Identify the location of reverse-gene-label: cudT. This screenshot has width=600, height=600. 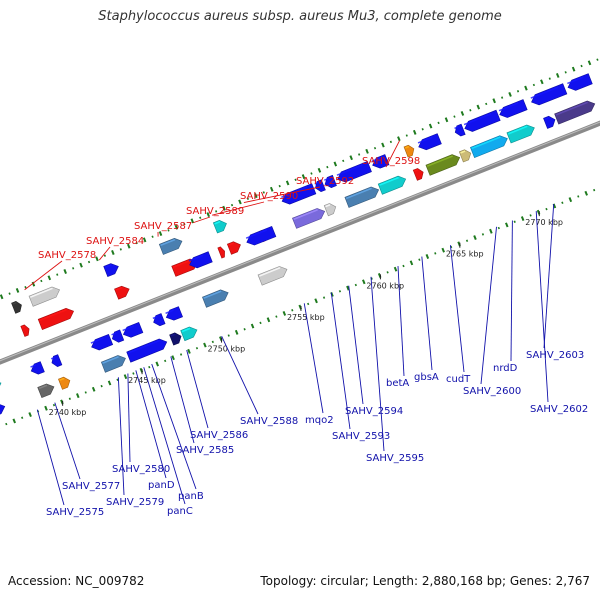
(458, 379).